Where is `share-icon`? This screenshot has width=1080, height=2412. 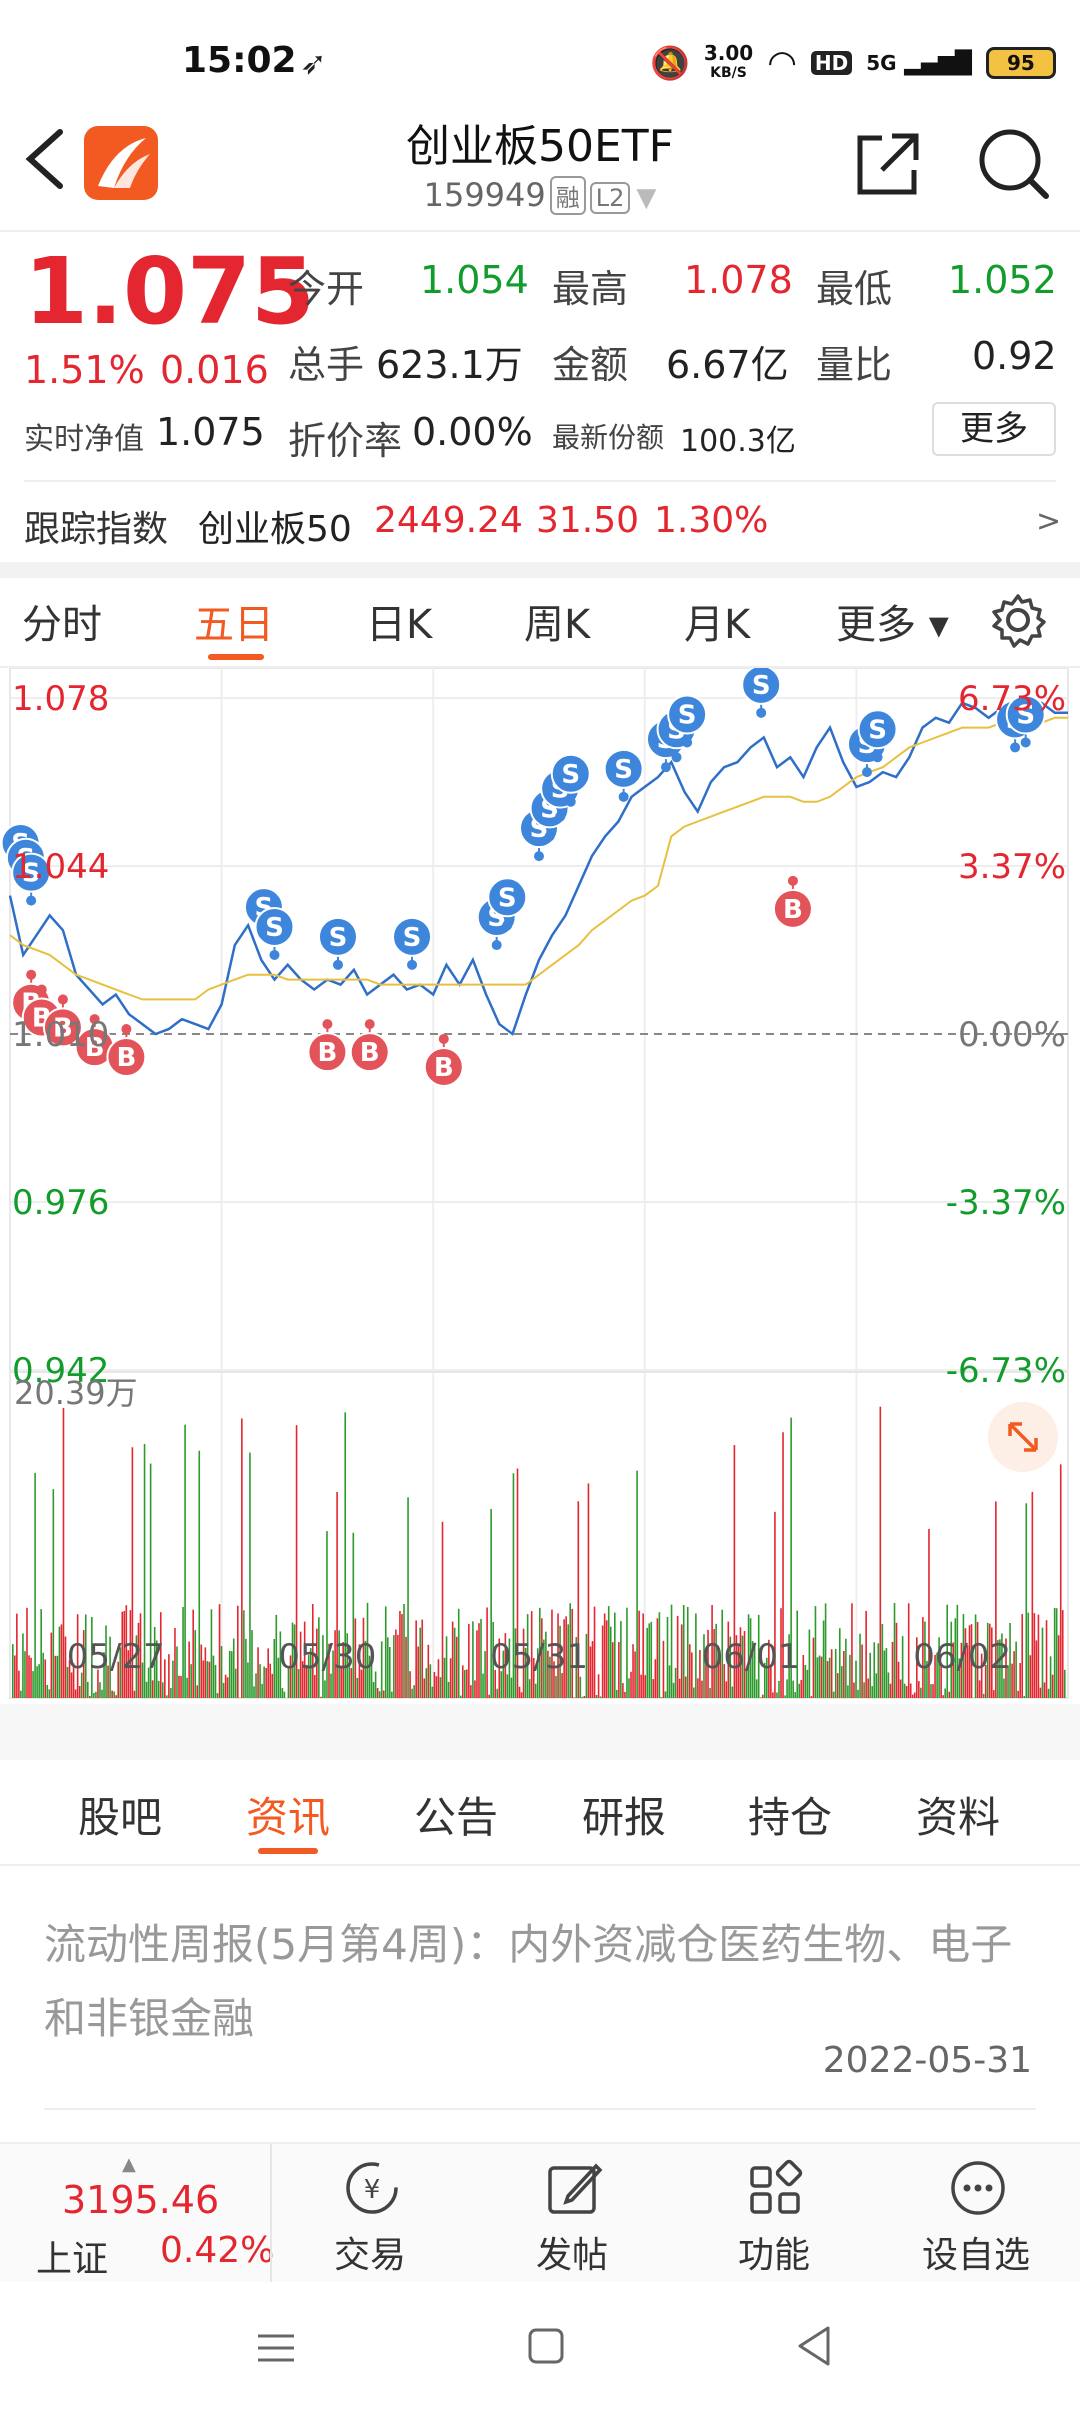 share-icon is located at coordinates (888, 164).